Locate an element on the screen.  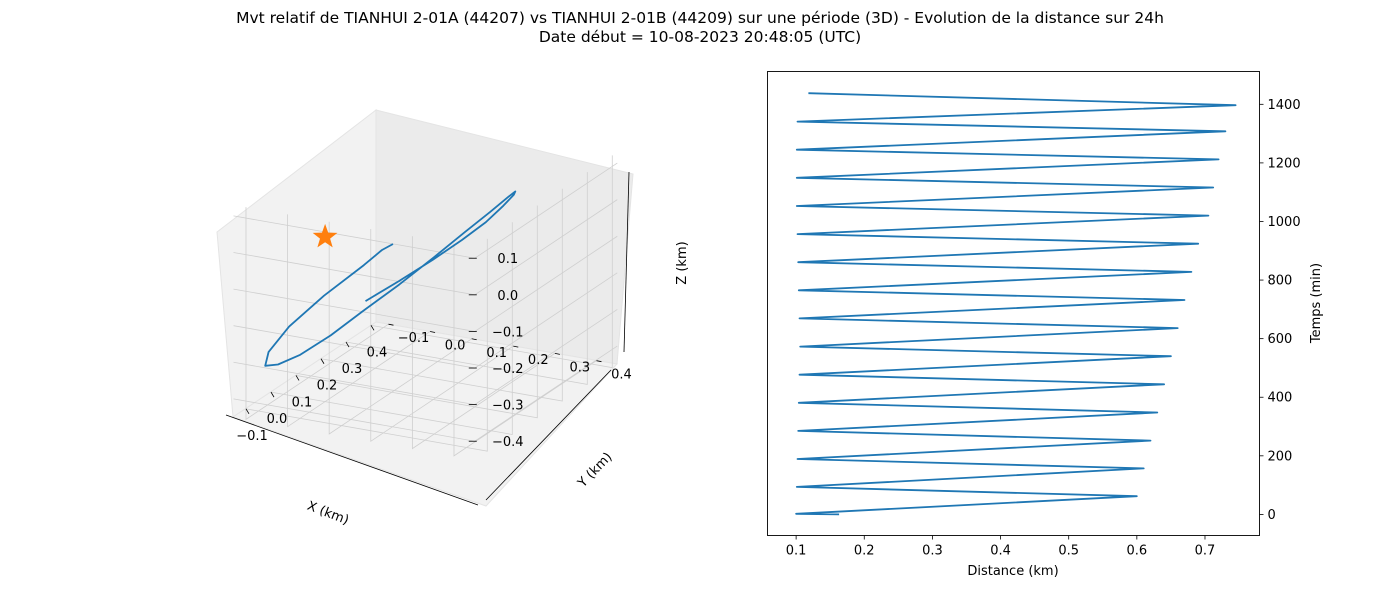
x-tick-label-2d: 0.1 is located at coordinates (796, 551).